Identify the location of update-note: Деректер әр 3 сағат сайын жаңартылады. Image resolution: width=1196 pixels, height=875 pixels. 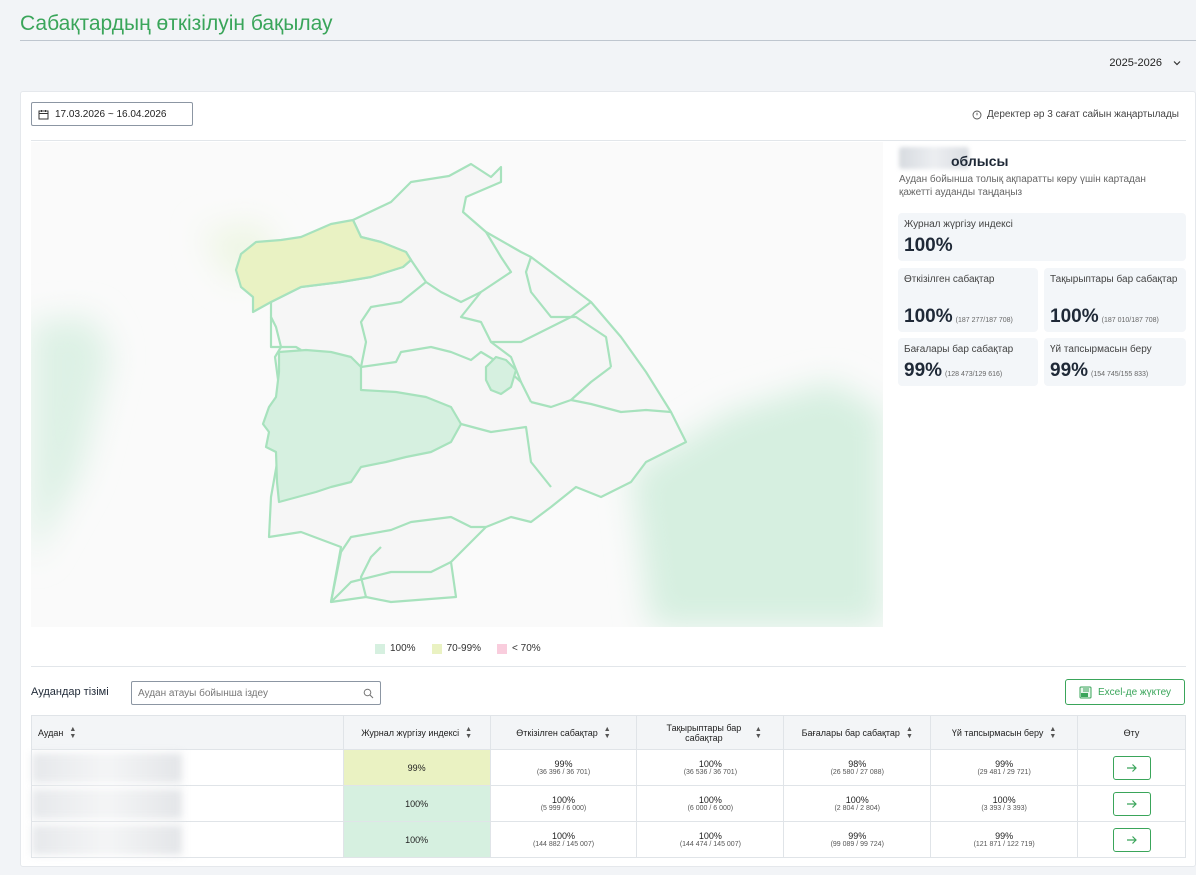
(1075, 114).